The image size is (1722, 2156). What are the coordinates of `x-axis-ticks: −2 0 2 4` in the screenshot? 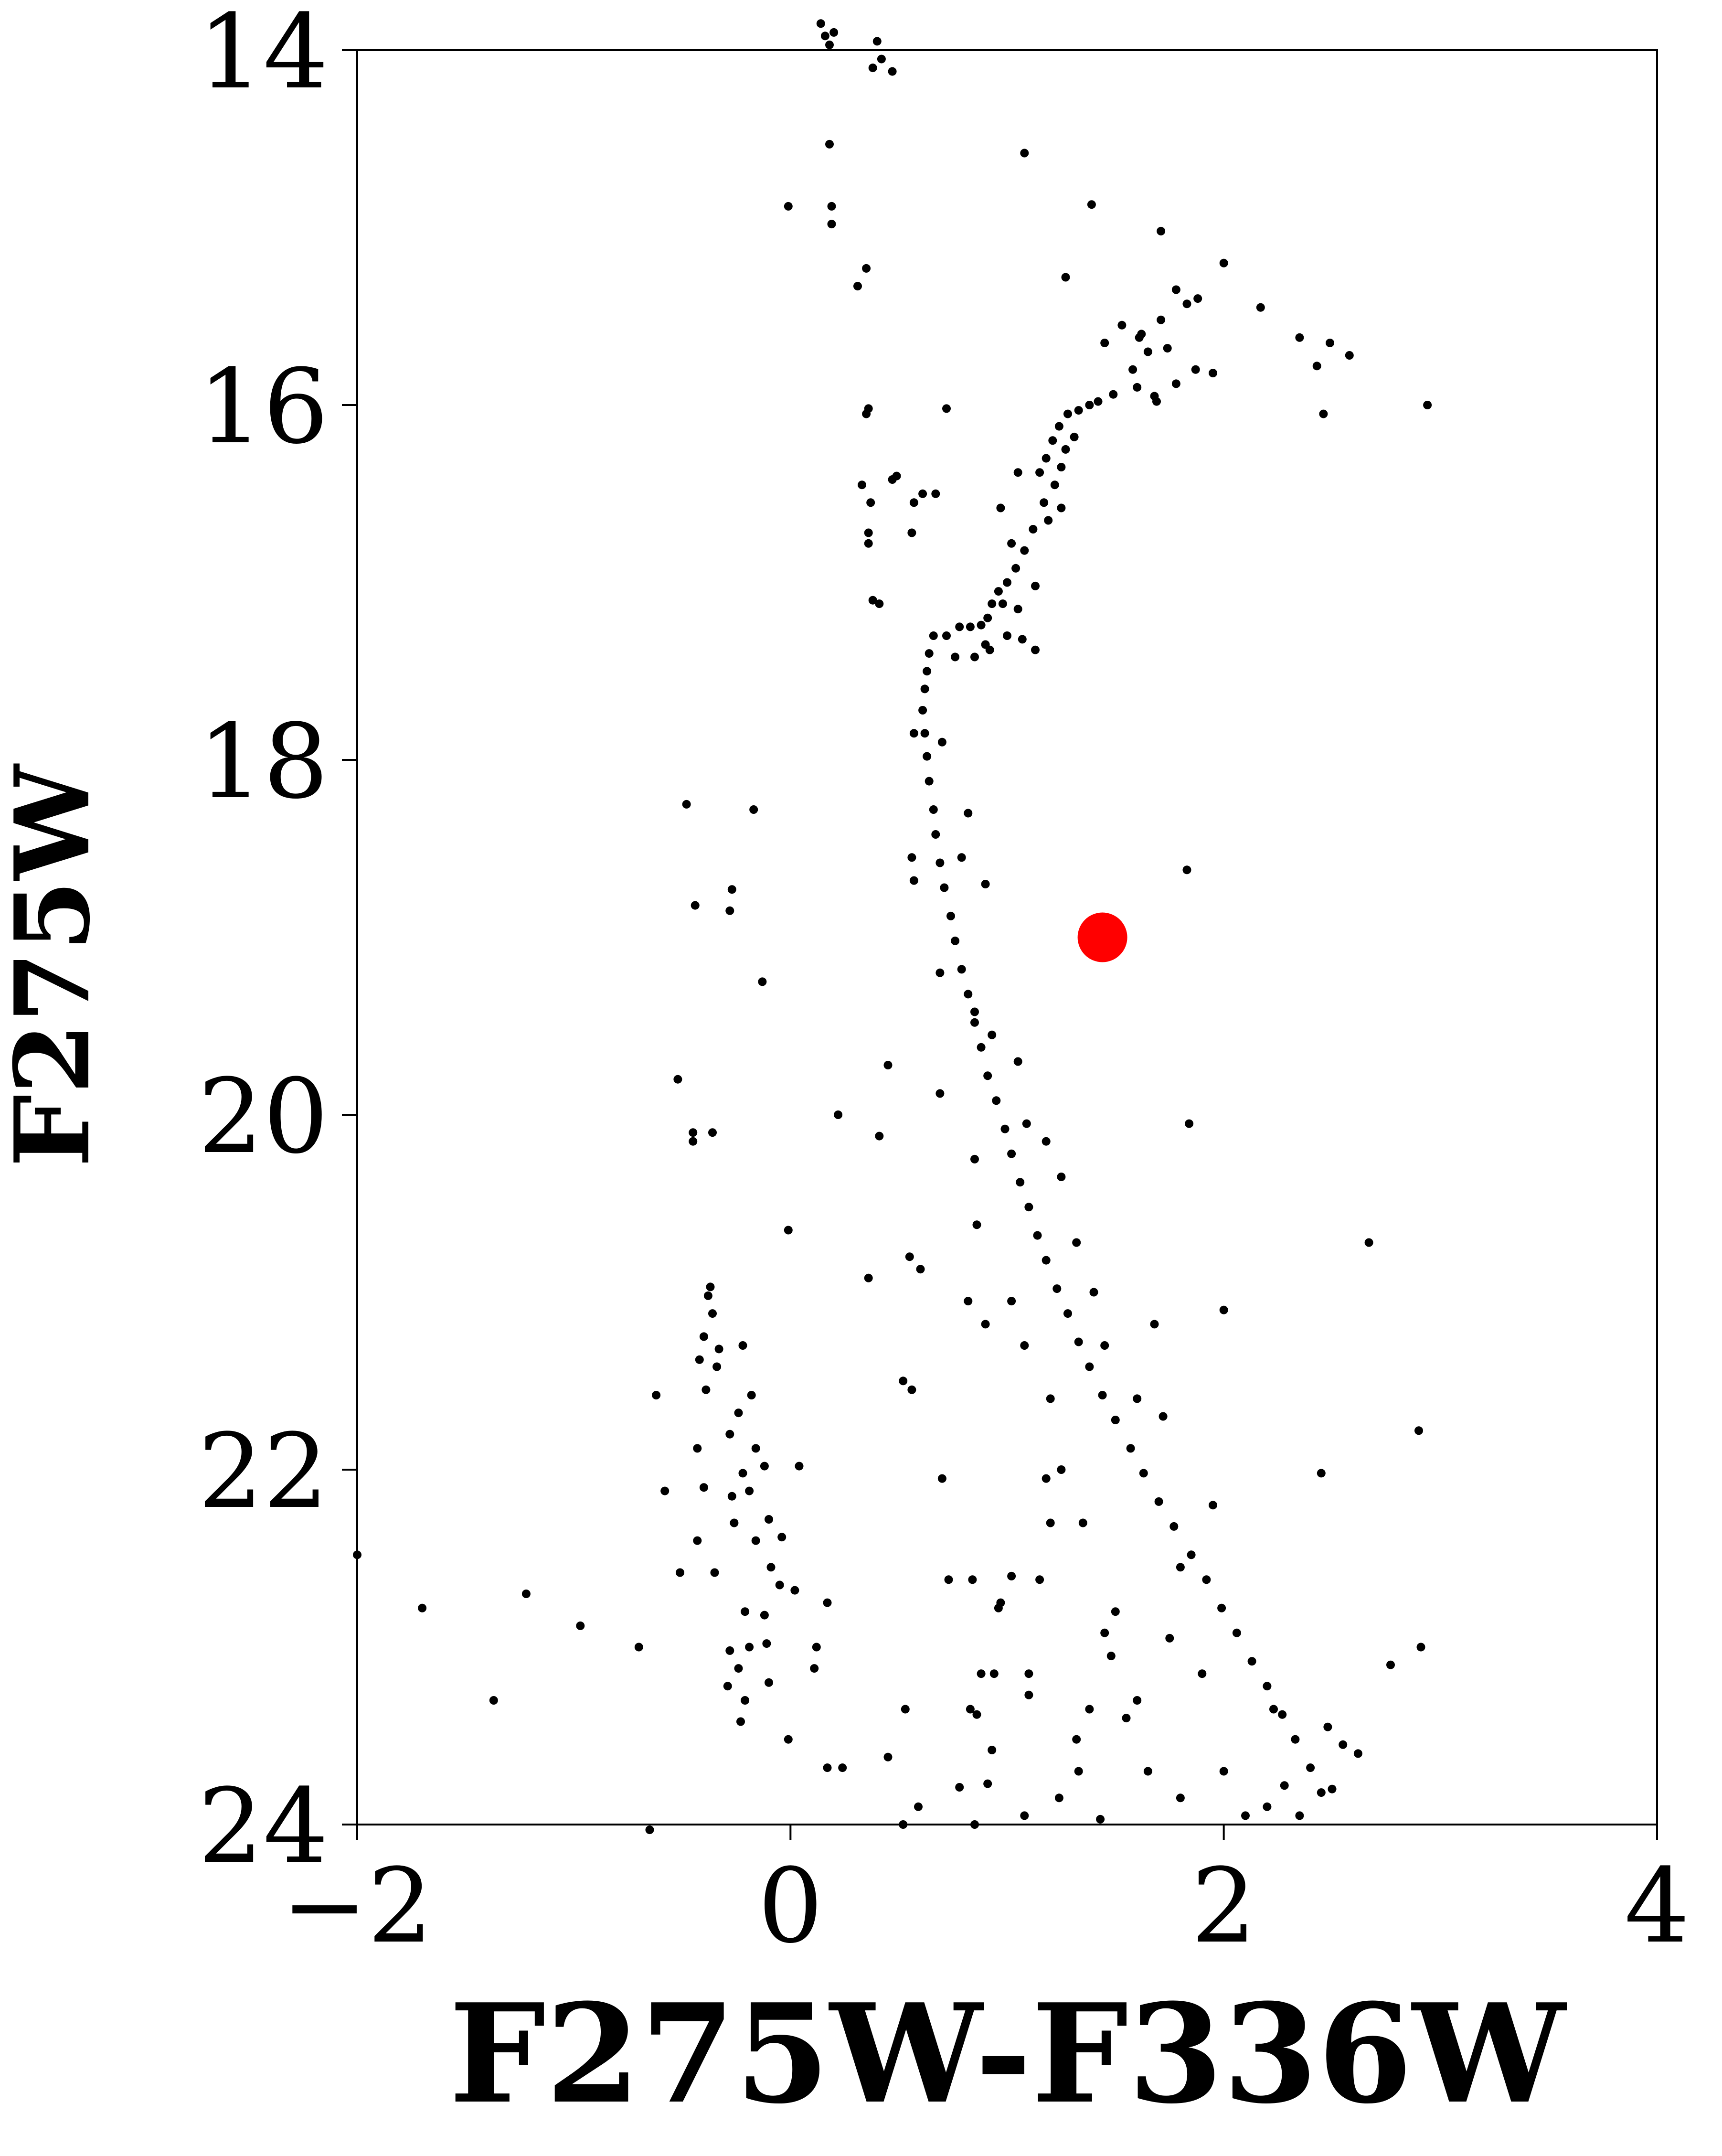 It's located at (986, 1896).